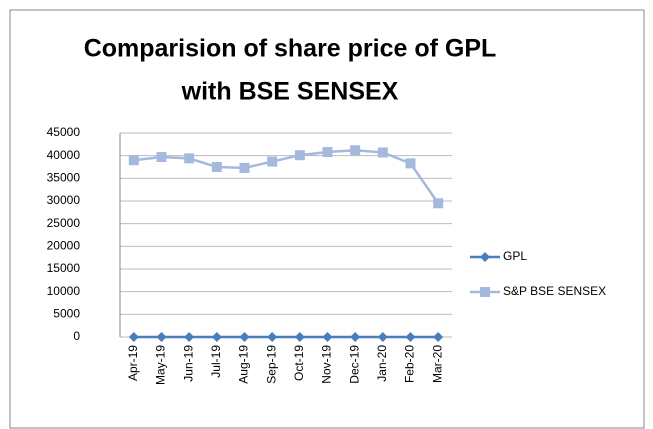 The height and width of the screenshot is (429, 653). What do you see at coordinates (327, 364) in the screenshot?
I see `x-tick-label: Nov-19` at bounding box center [327, 364].